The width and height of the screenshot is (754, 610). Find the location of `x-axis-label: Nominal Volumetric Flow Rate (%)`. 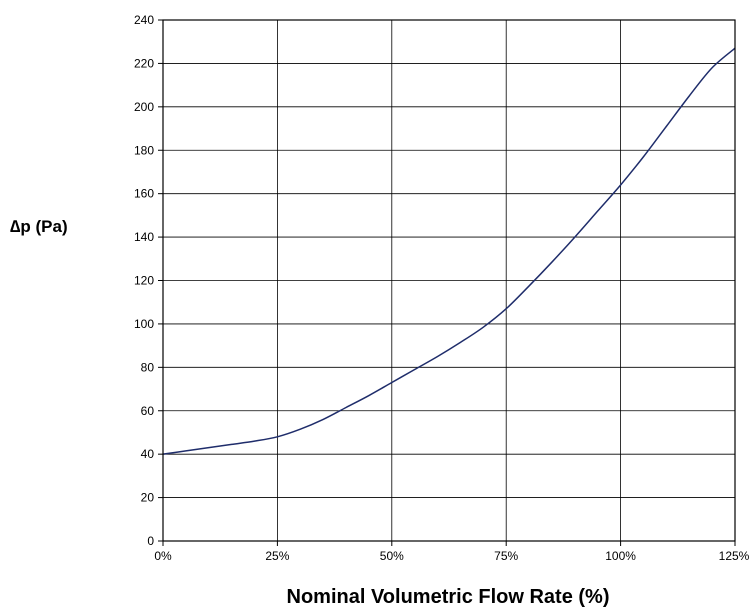

x-axis-label: Nominal Volumetric Flow Rate (%) is located at coordinates (448, 597).